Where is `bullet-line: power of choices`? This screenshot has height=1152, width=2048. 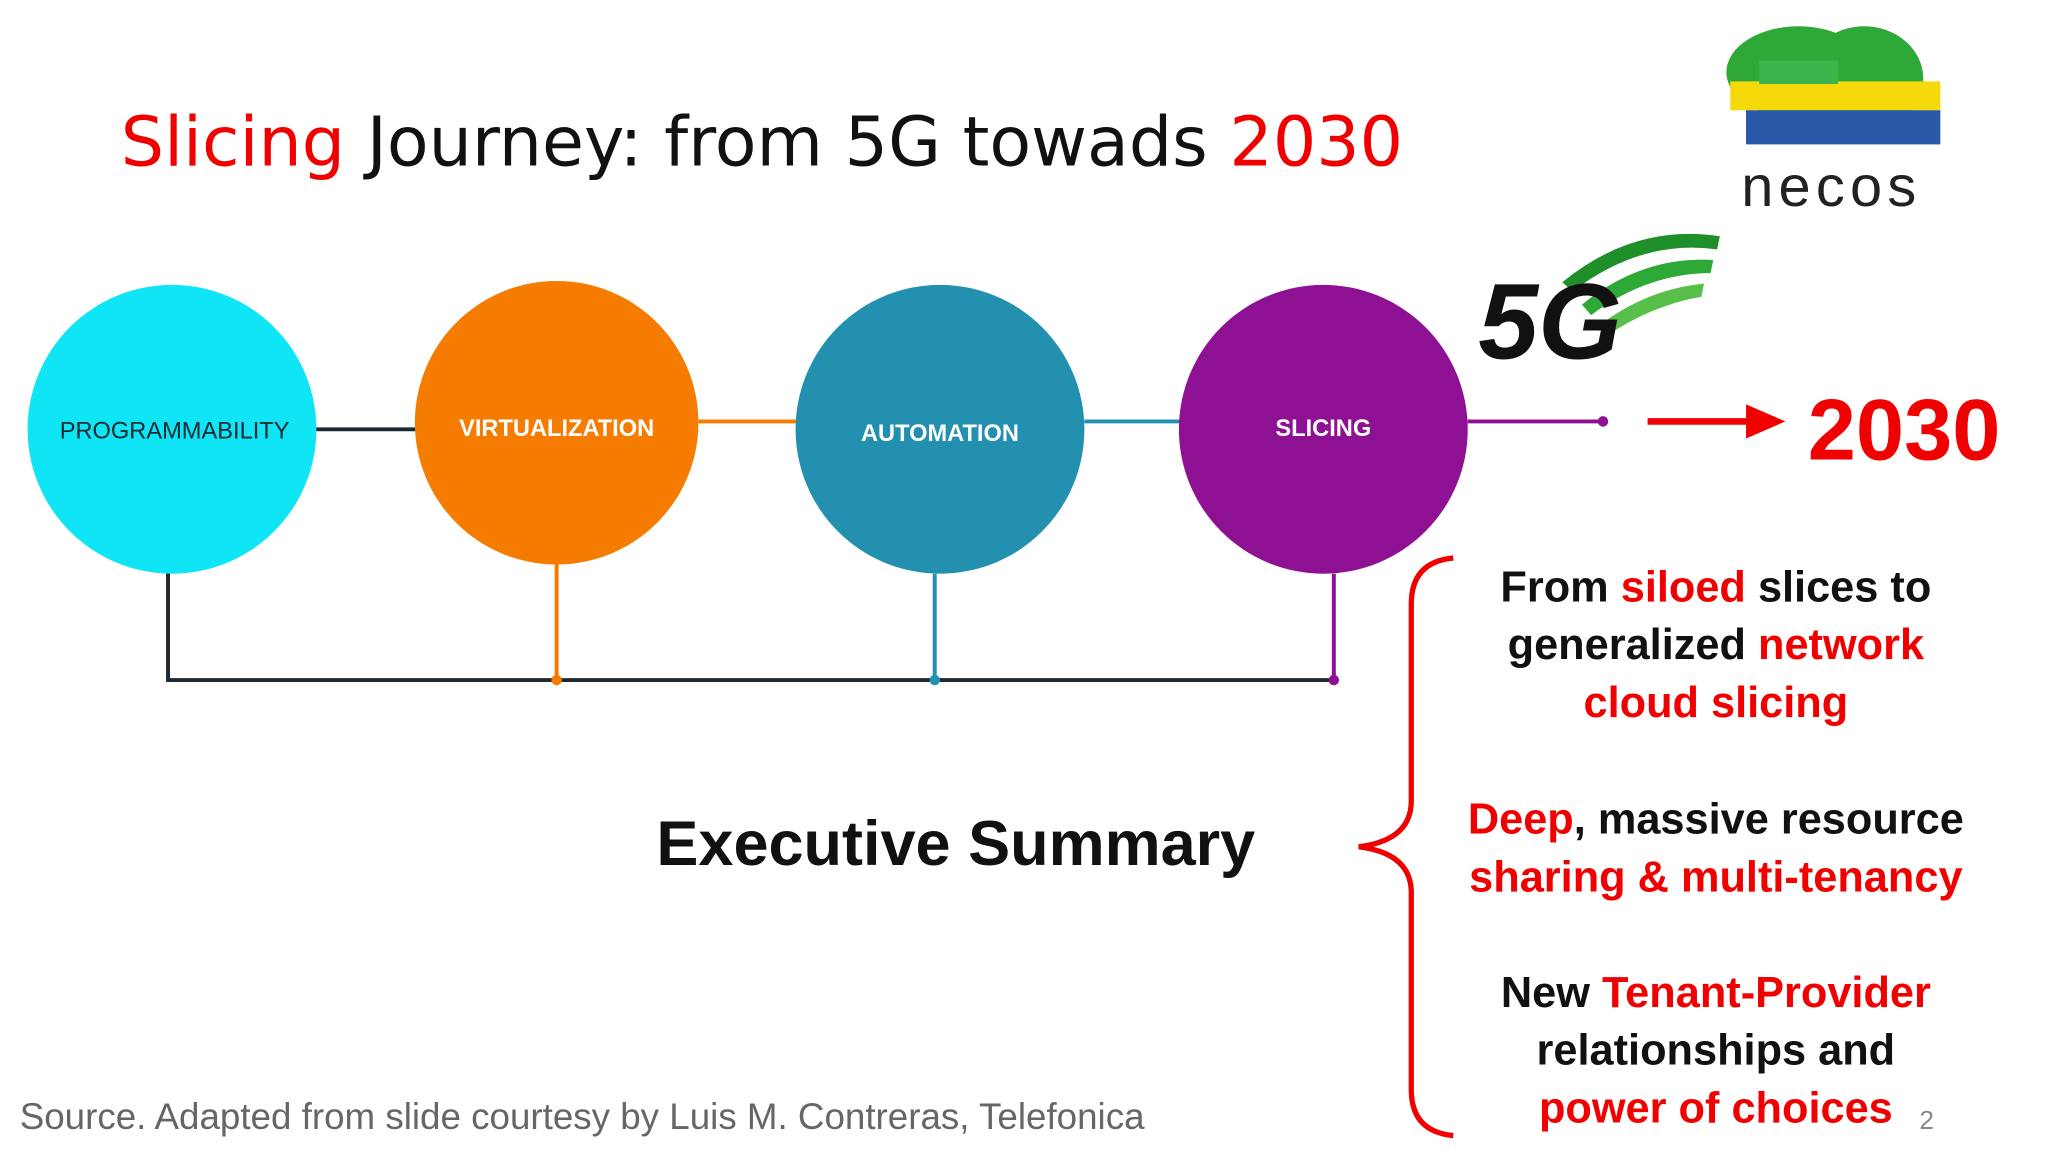
bullet-line: power of choices is located at coordinates (1716, 1108).